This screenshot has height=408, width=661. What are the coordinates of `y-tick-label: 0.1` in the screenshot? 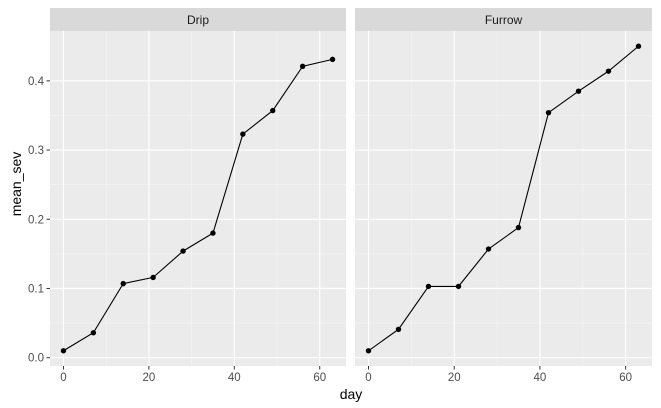 It's located at (36, 289).